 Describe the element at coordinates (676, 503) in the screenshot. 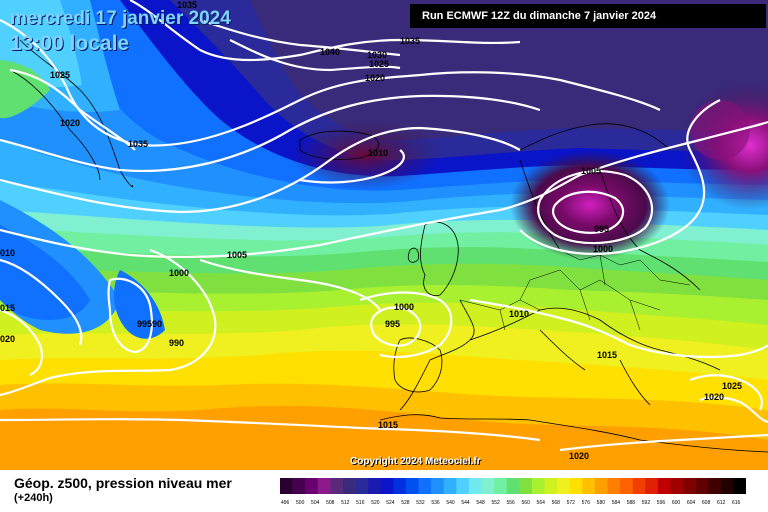

I see `legend-tick-label: 600` at that location.